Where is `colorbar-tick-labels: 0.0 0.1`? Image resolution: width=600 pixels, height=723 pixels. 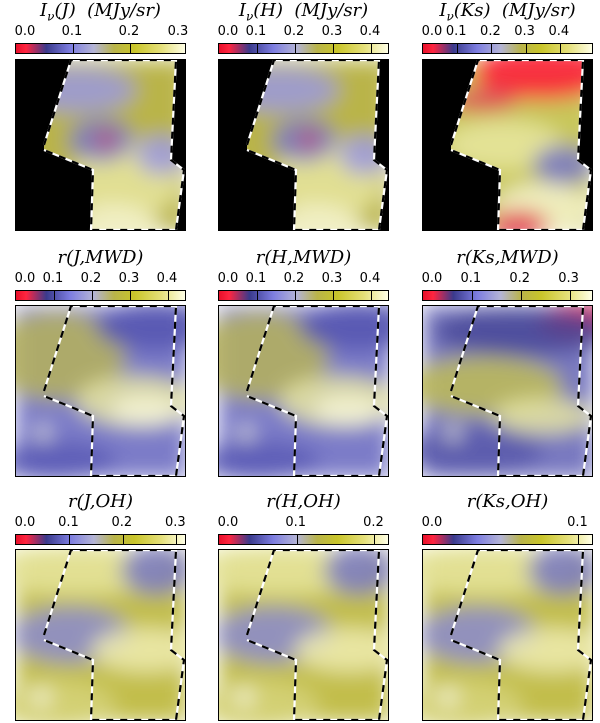 colorbar-tick-labels: 0.0 0.1 is located at coordinates (507, 523).